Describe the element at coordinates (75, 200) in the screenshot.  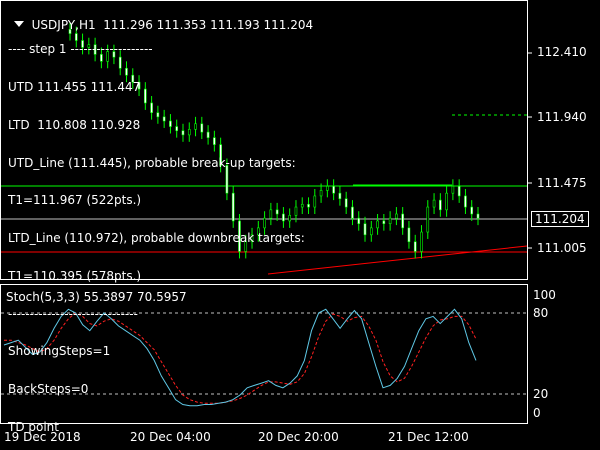
I see `info-line: T1=111.967 (522pts.)` at that location.